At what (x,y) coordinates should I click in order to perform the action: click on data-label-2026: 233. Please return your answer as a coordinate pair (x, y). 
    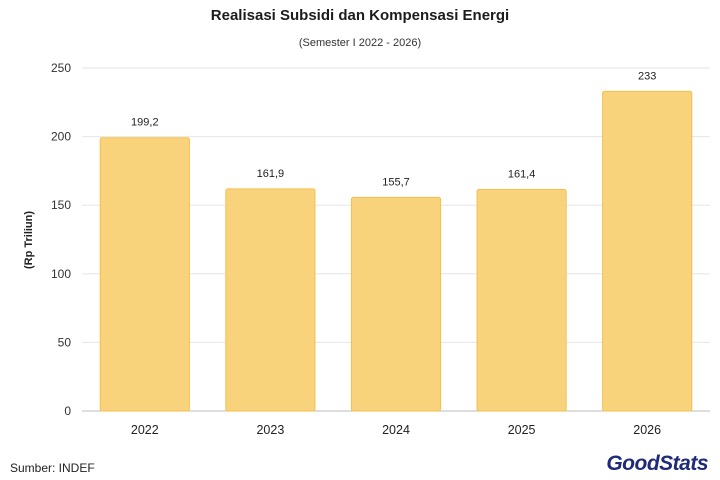
    Looking at the image, I should click on (647, 76).